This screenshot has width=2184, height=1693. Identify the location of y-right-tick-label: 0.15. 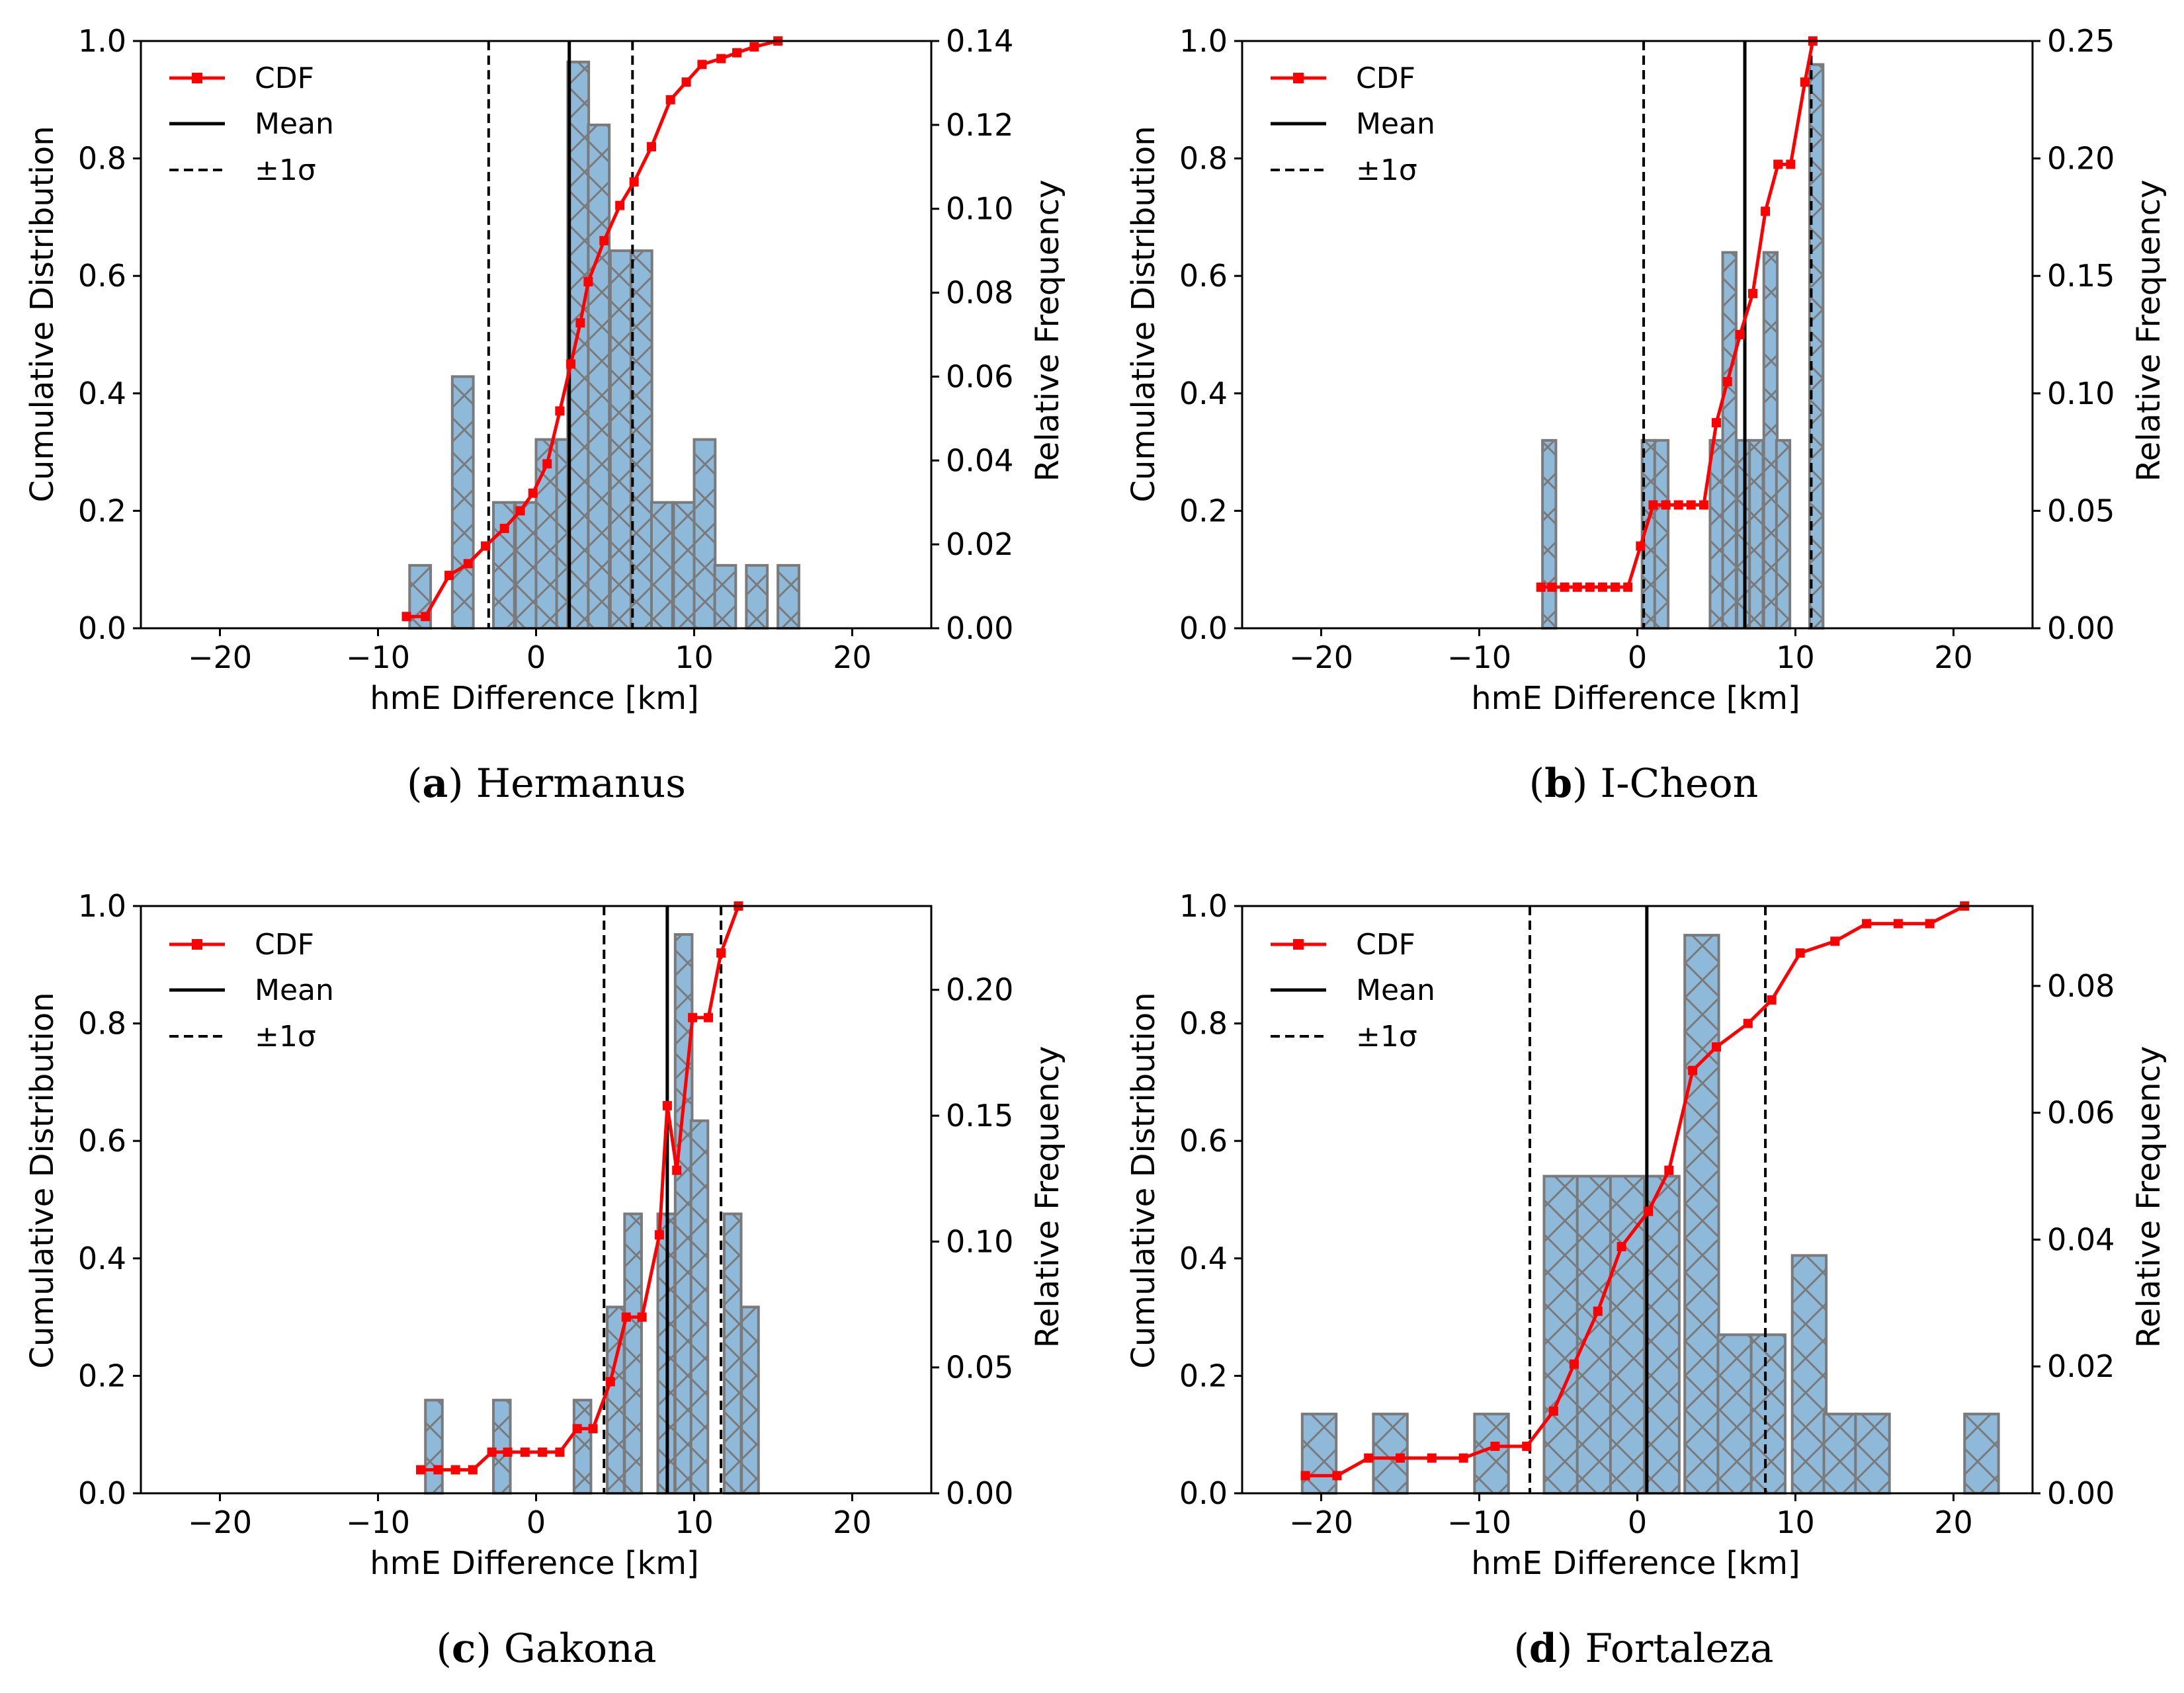
(2081, 276).